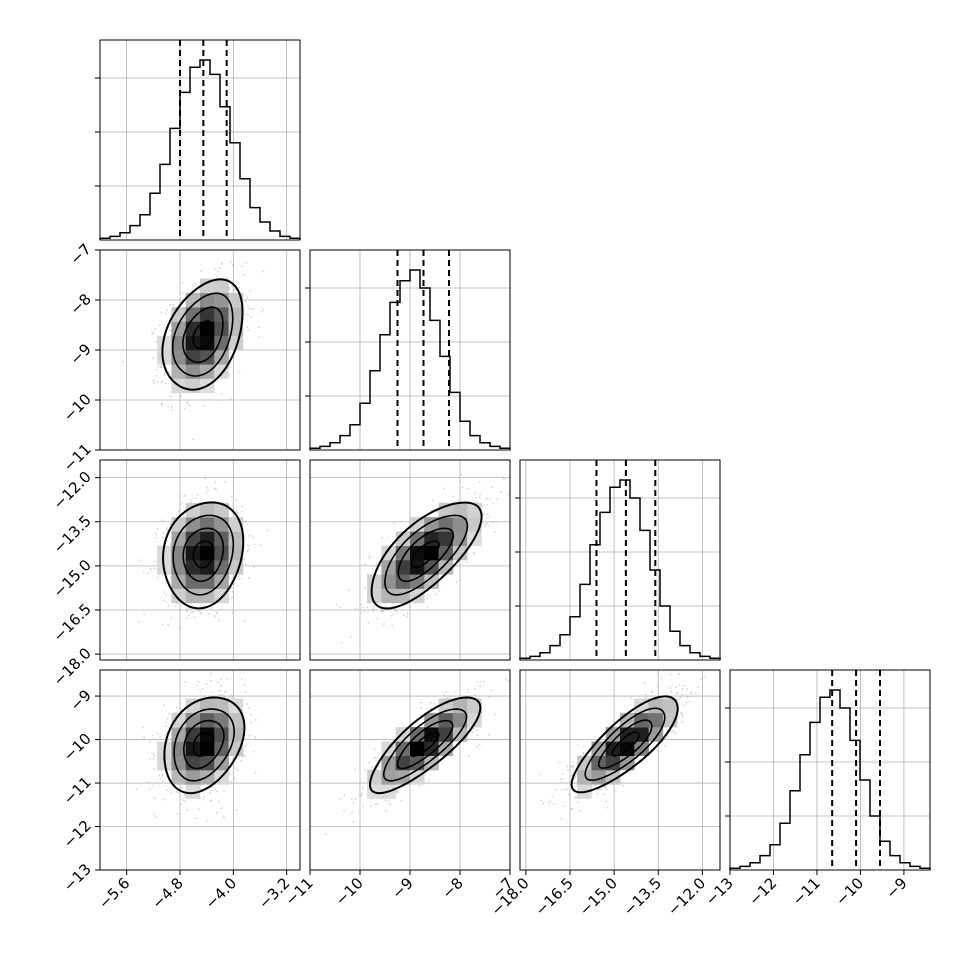  Describe the element at coordinates (410, 359) in the screenshot. I see `histogram-bars` at that location.